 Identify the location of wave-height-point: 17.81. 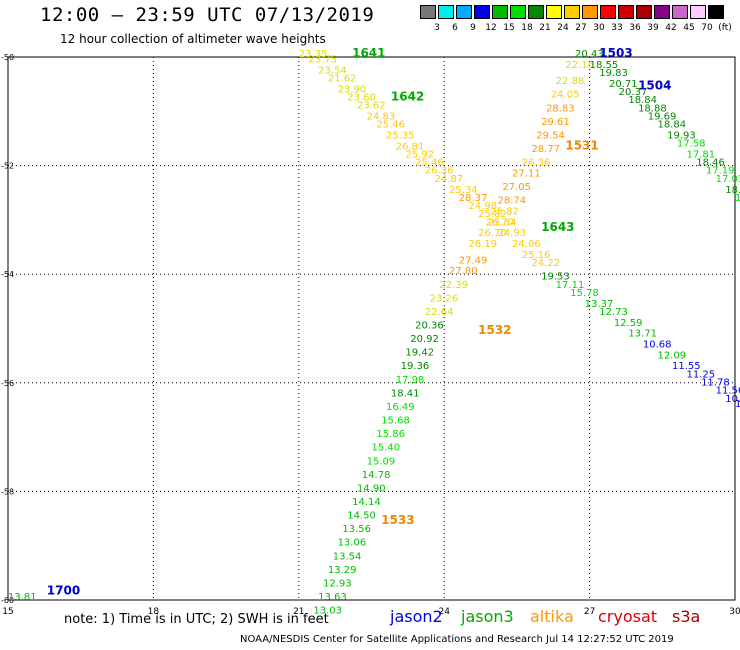
(701, 154).